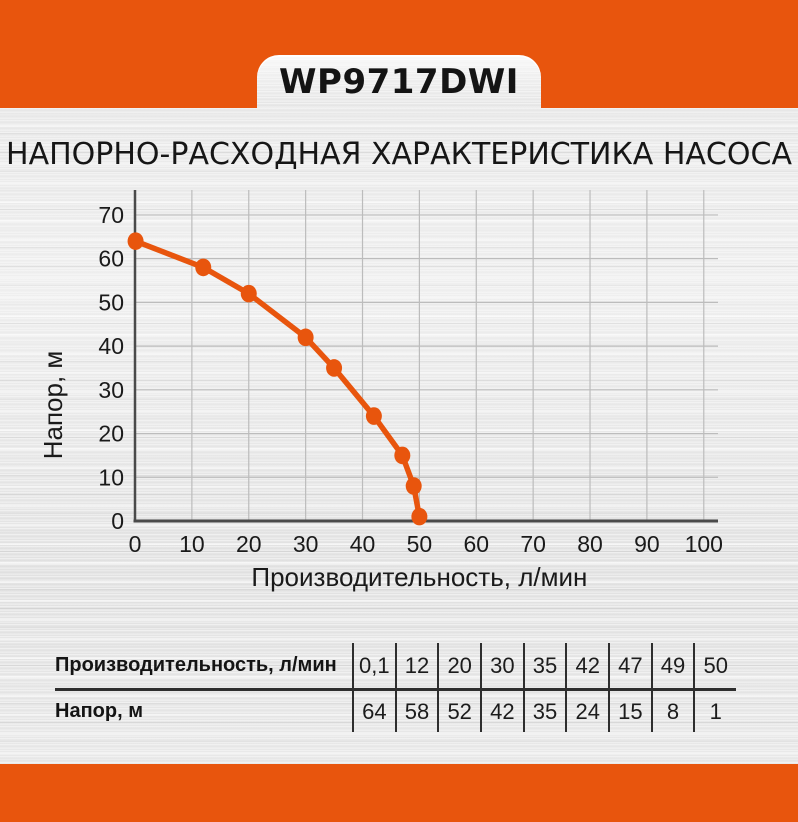 The width and height of the screenshot is (798, 822). Describe the element at coordinates (249, 544) in the screenshot. I see `x-tick-label: 20` at that location.